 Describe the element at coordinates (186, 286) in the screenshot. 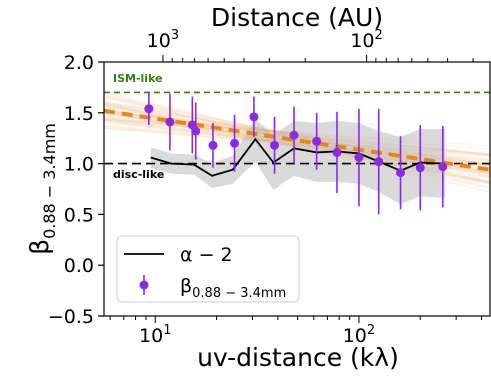

I see `legend-beta-symbol: β` at that location.